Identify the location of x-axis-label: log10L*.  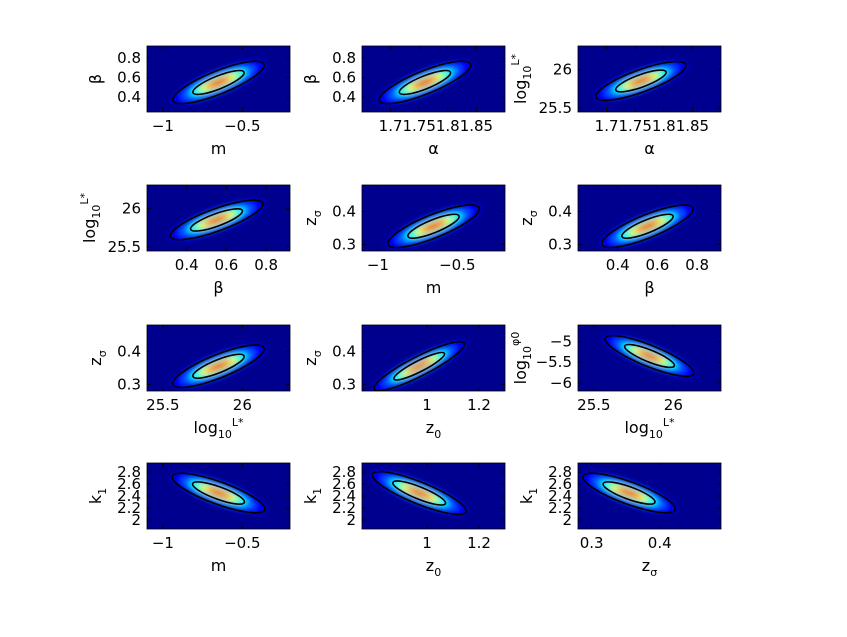
(218, 428).